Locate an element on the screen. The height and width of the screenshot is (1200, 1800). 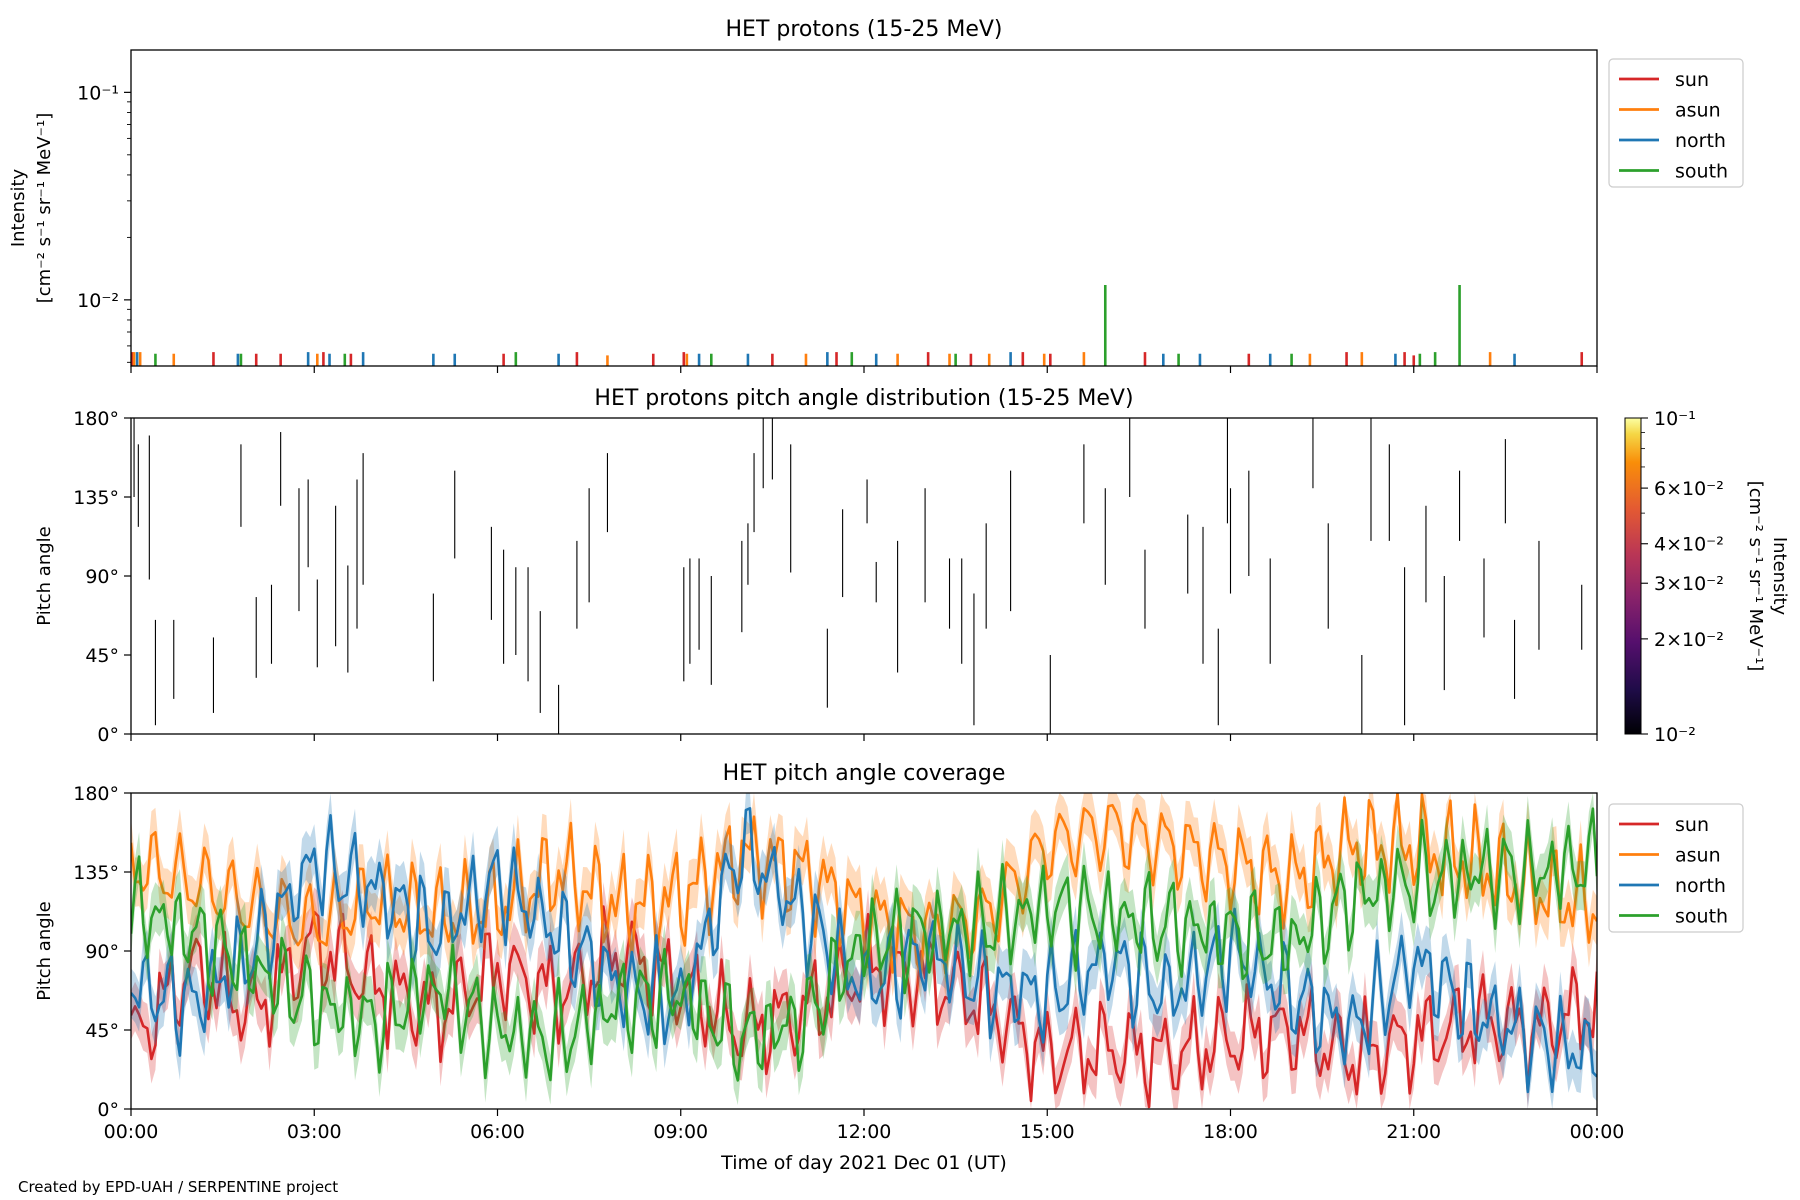
colorbar-tick-label: 3×10⁻² is located at coordinates (1689, 584).